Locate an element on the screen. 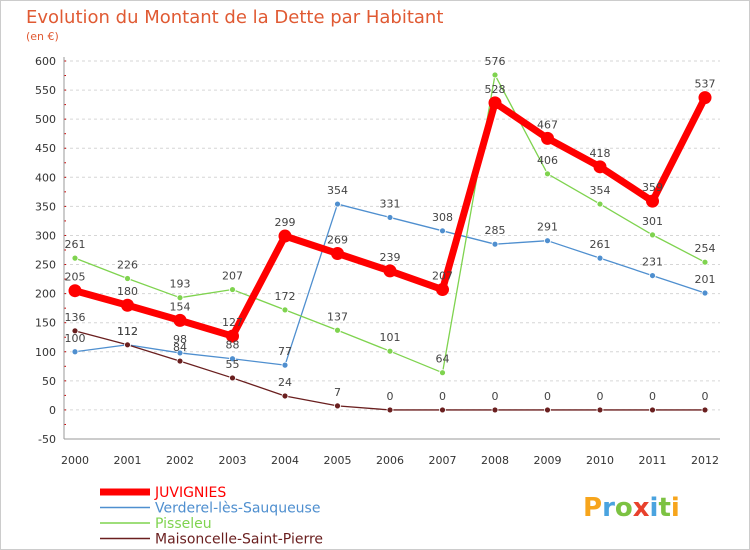 This screenshot has width=750, height=550. data-label: 254 is located at coordinates (705, 248).